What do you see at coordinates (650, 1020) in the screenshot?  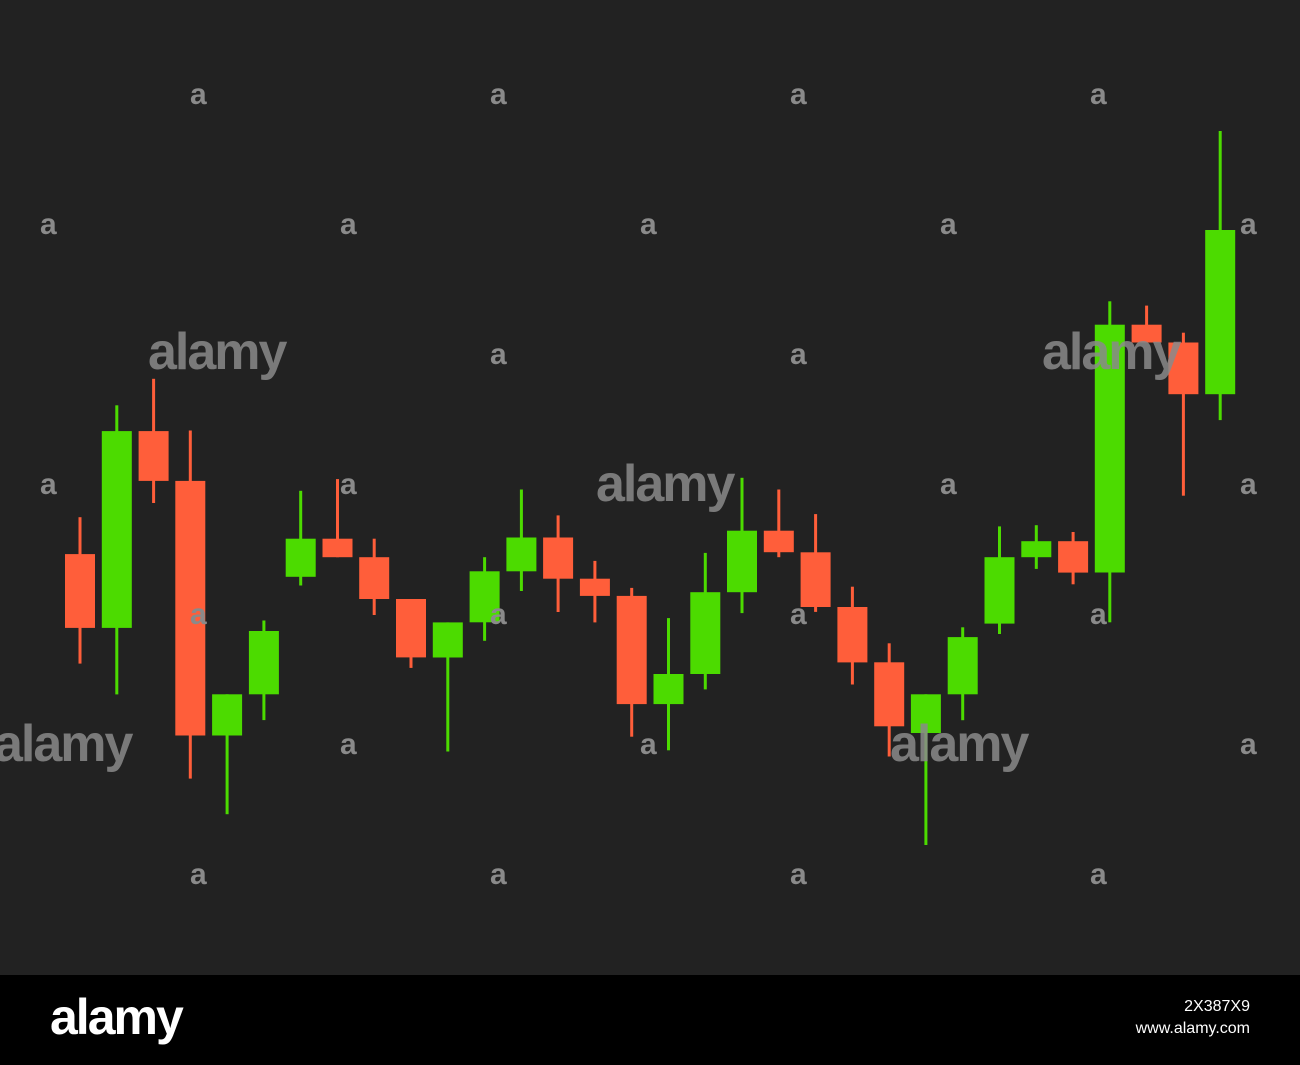 I see `footer-bar: alamy 2X387X9 www.alamy.com` at bounding box center [650, 1020].